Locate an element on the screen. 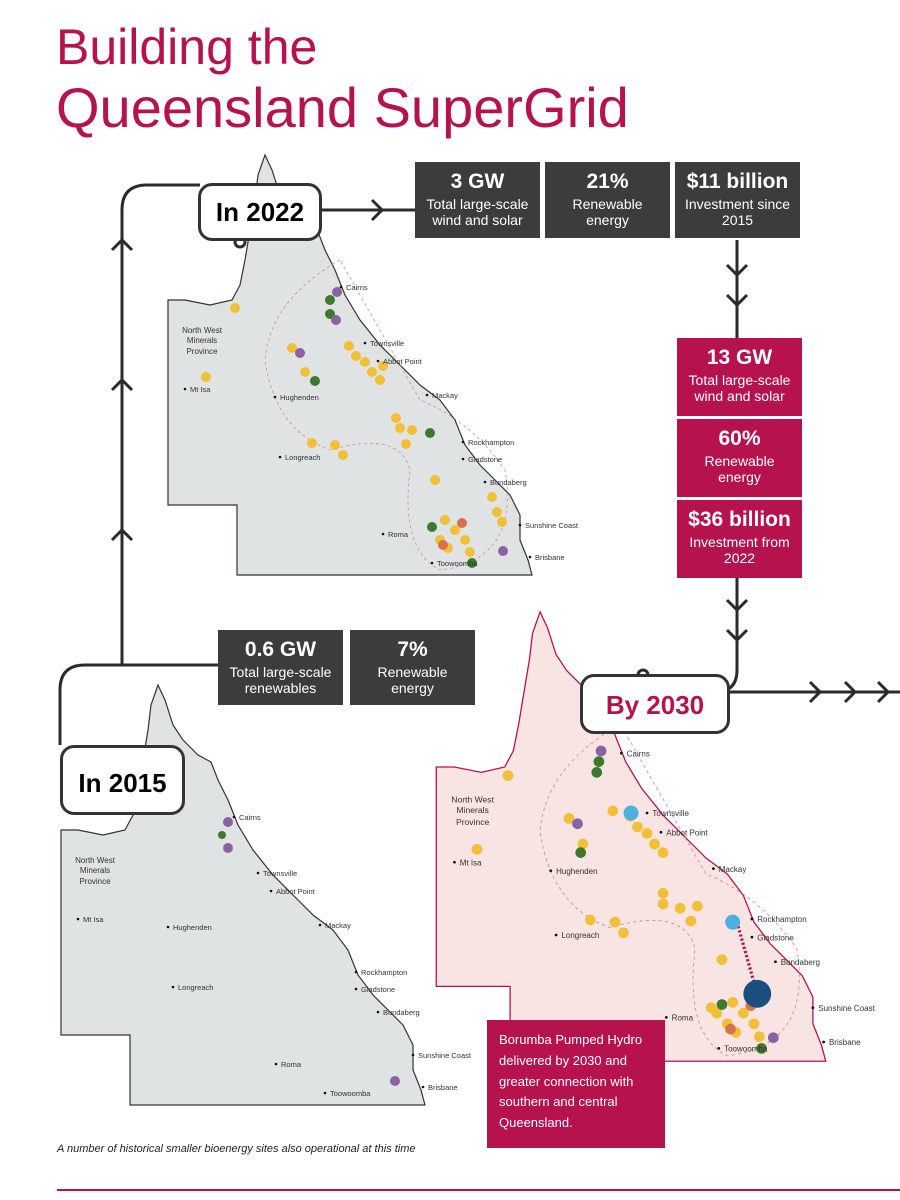  stat-value: 60% is located at coordinates (739, 438).